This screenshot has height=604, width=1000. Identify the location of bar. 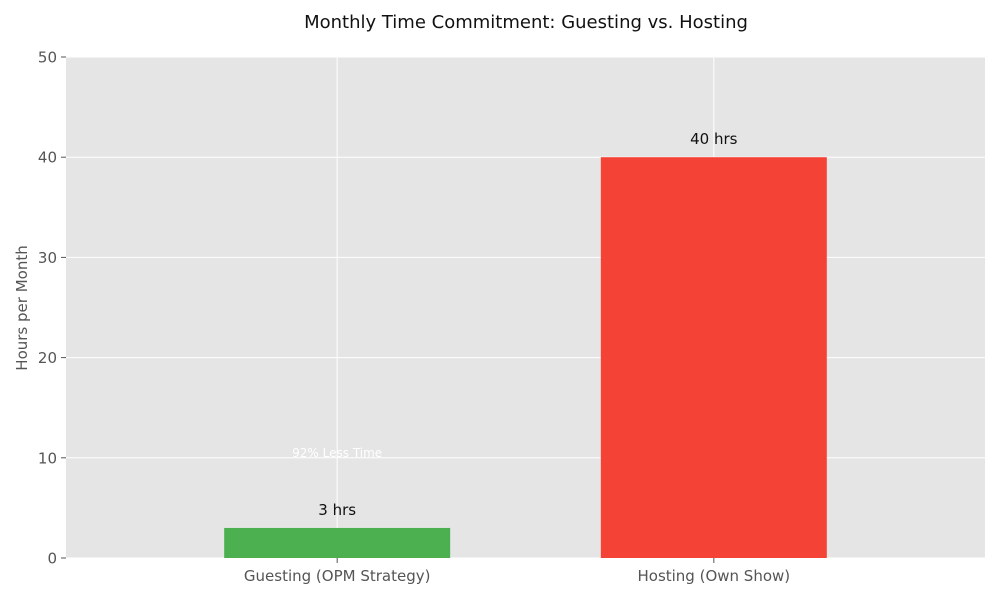
(337, 542).